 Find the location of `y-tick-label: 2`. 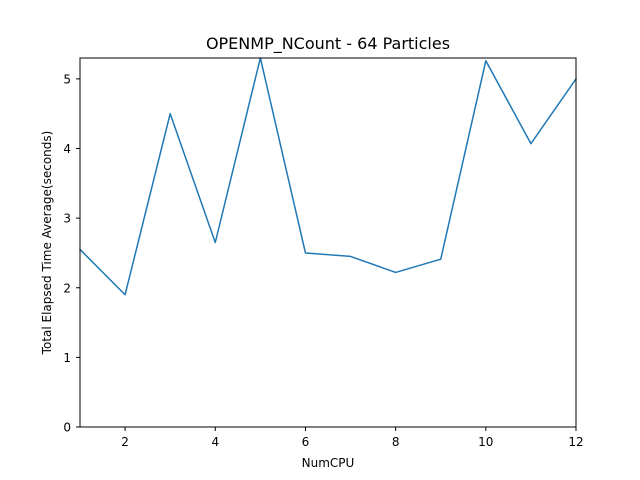

y-tick-label: 2 is located at coordinates (67, 288).